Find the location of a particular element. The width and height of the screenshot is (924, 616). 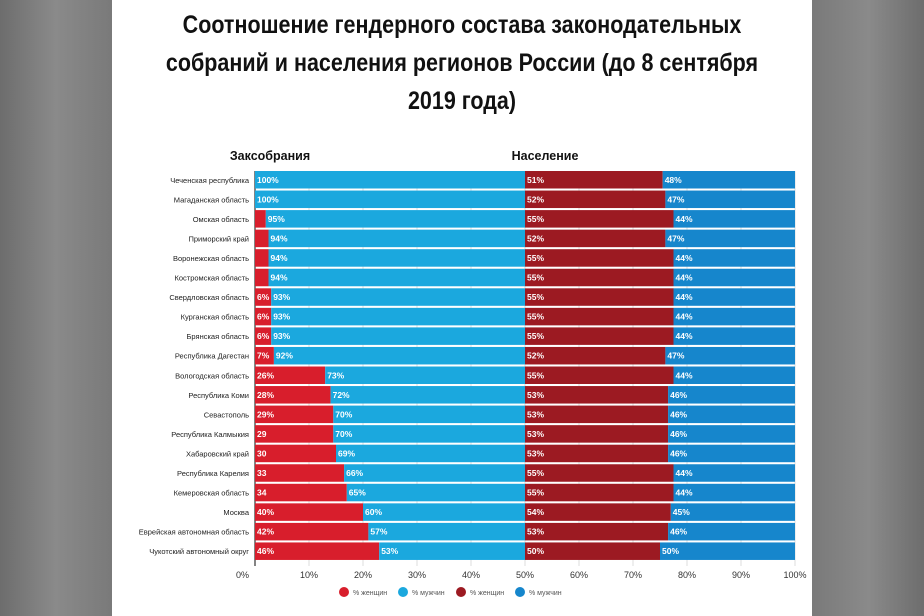

label-population-women: 51% is located at coordinates (535, 180).